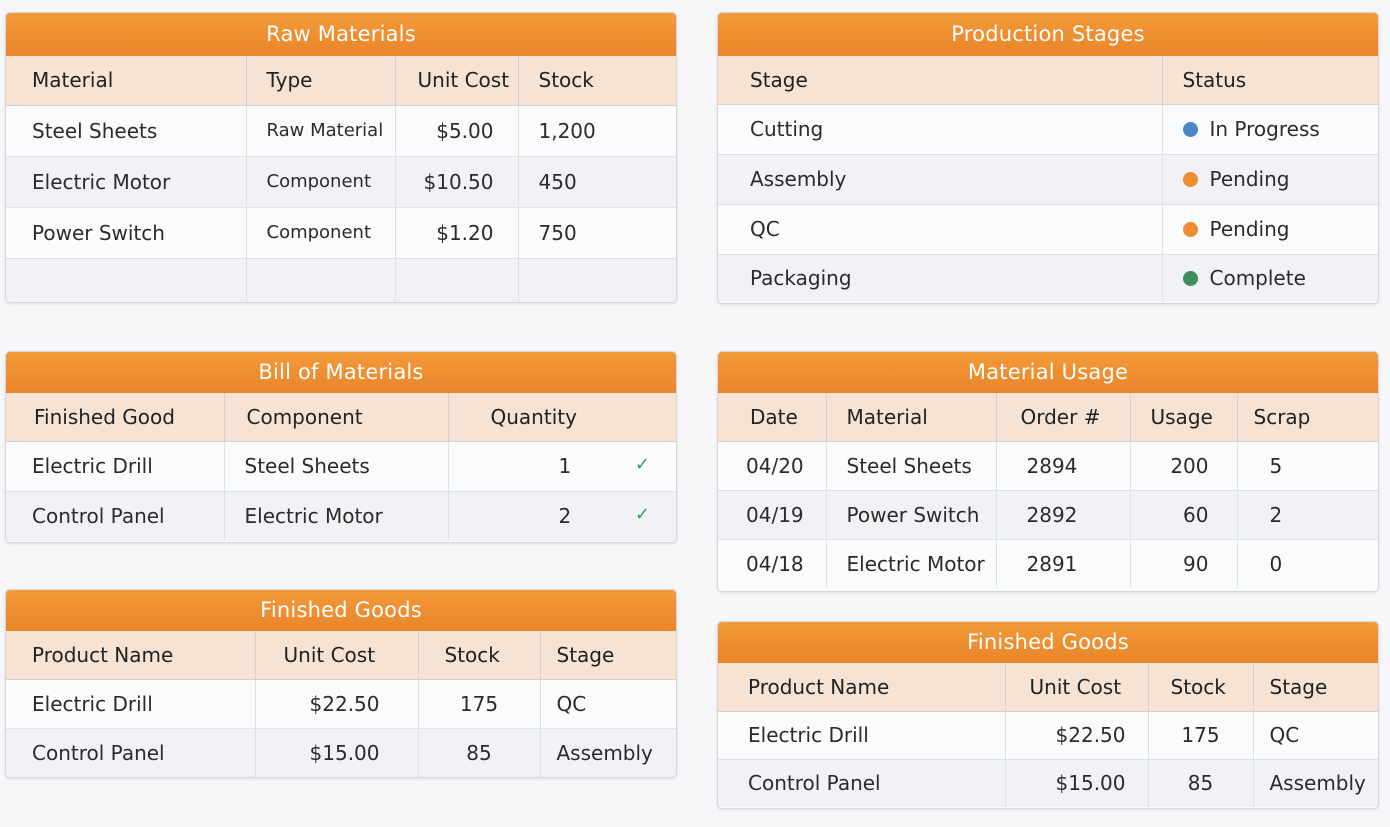 This screenshot has width=1390, height=827. Describe the element at coordinates (115, 417) in the screenshot. I see `header-finished-good: Finished Good` at that location.